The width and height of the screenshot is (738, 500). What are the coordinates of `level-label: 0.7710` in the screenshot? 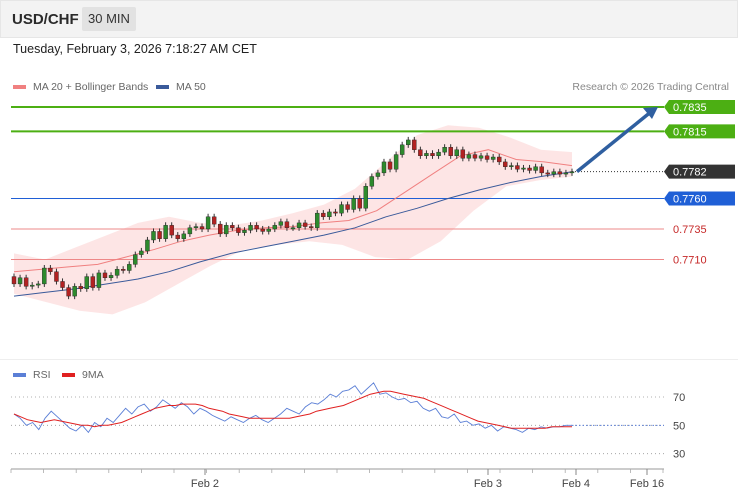 It's located at (690, 261).